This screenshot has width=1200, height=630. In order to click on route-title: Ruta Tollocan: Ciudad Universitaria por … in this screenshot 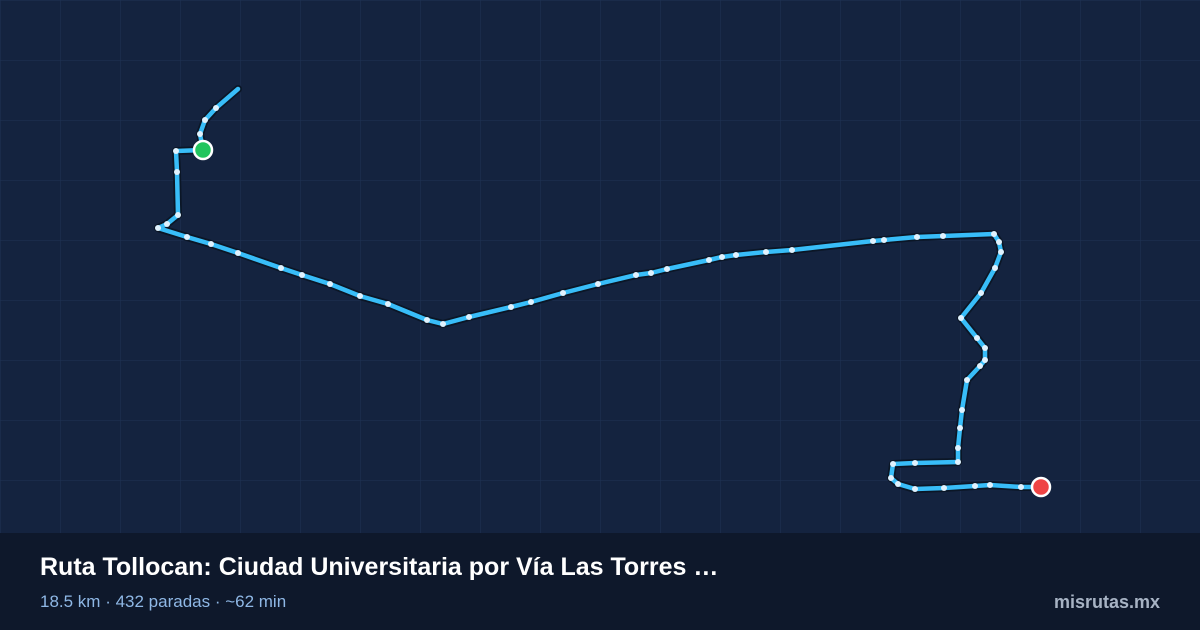, I will do `click(379, 567)`.